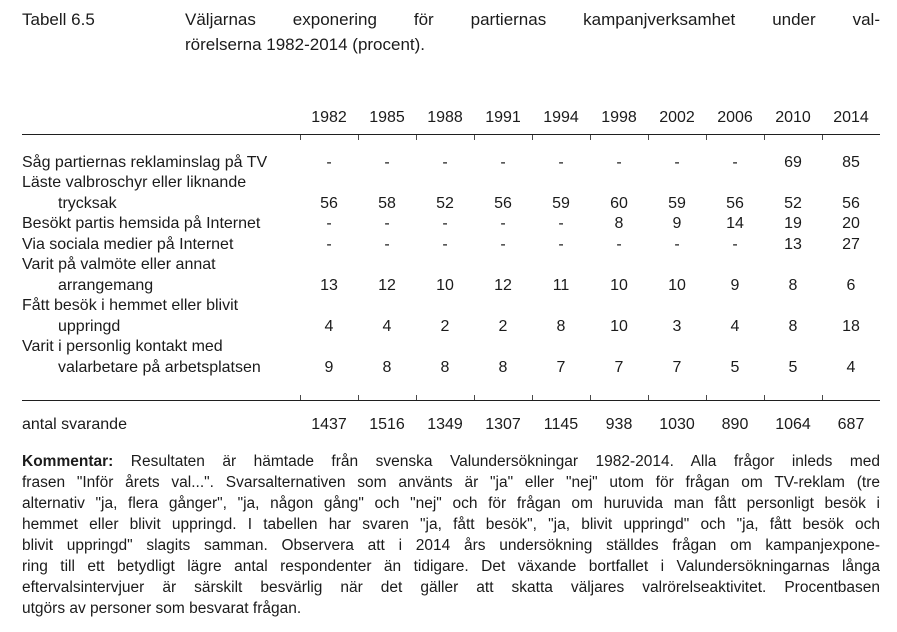 The width and height of the screenshot is (897, 632). I want to click on value-cell: 7, so click(561, 367).